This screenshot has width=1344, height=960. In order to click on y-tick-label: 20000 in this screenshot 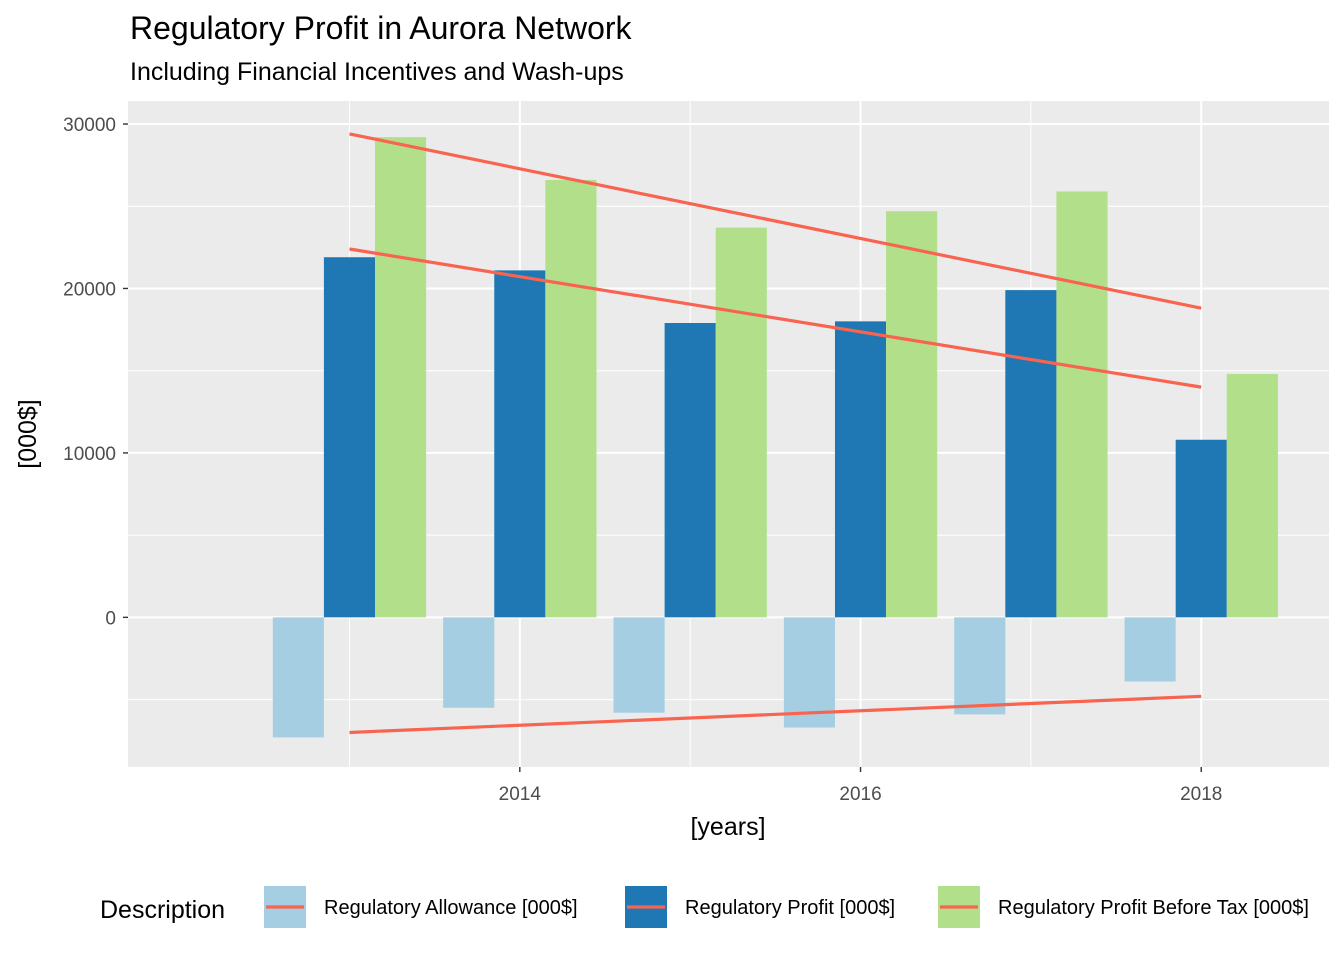, I will do `click(89, 289)`.